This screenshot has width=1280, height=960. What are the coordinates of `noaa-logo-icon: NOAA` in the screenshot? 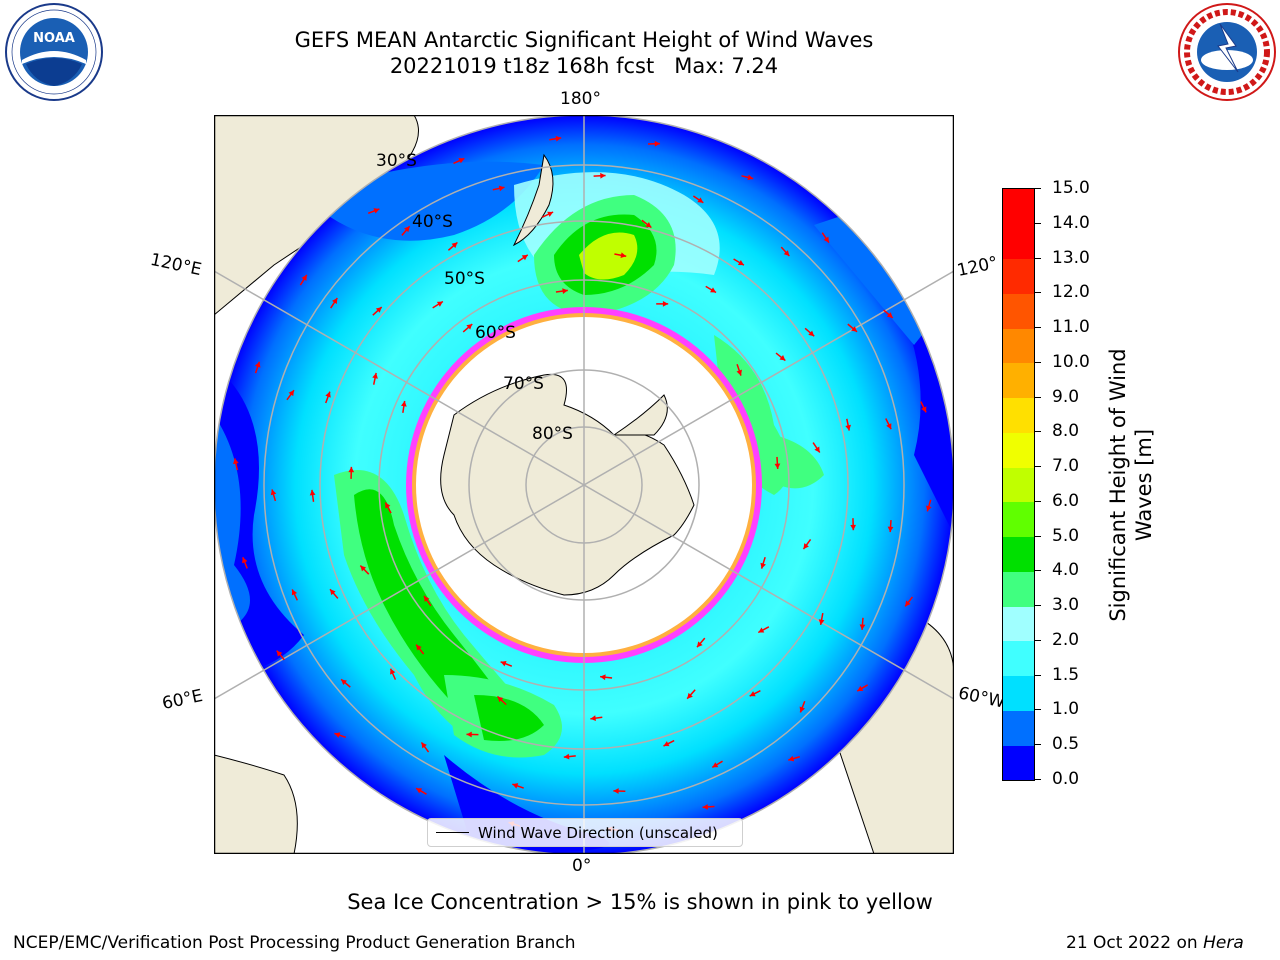 It's located at (54, 52).